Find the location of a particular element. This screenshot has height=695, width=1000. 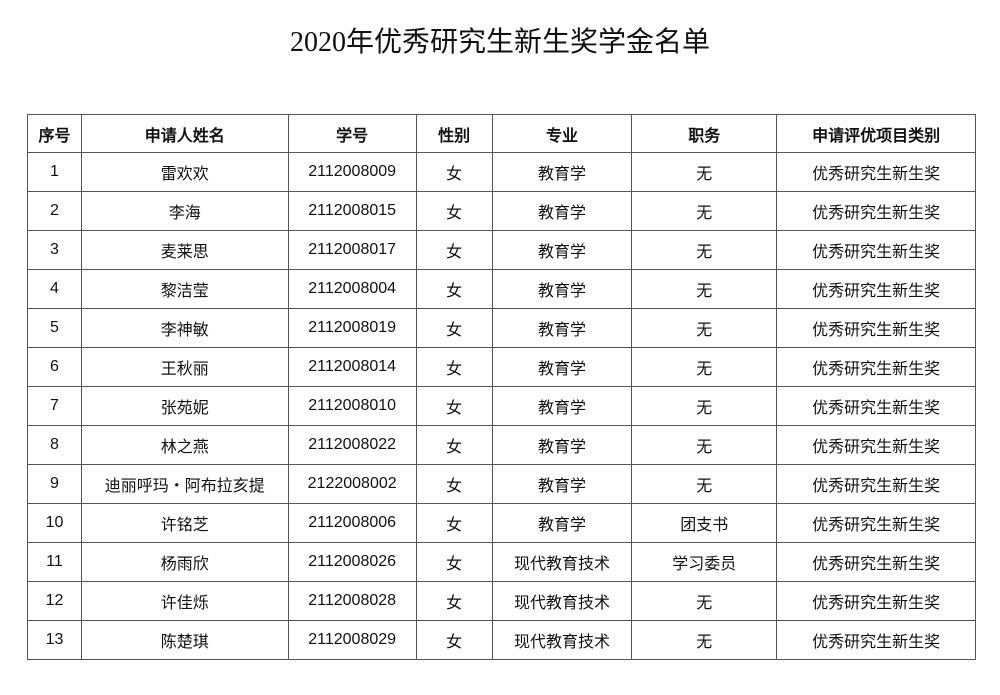

table-row: 4 黎洁莹 2112008004 女教育学无优秀研究生新生奖 is located at coordinates (501, 289).